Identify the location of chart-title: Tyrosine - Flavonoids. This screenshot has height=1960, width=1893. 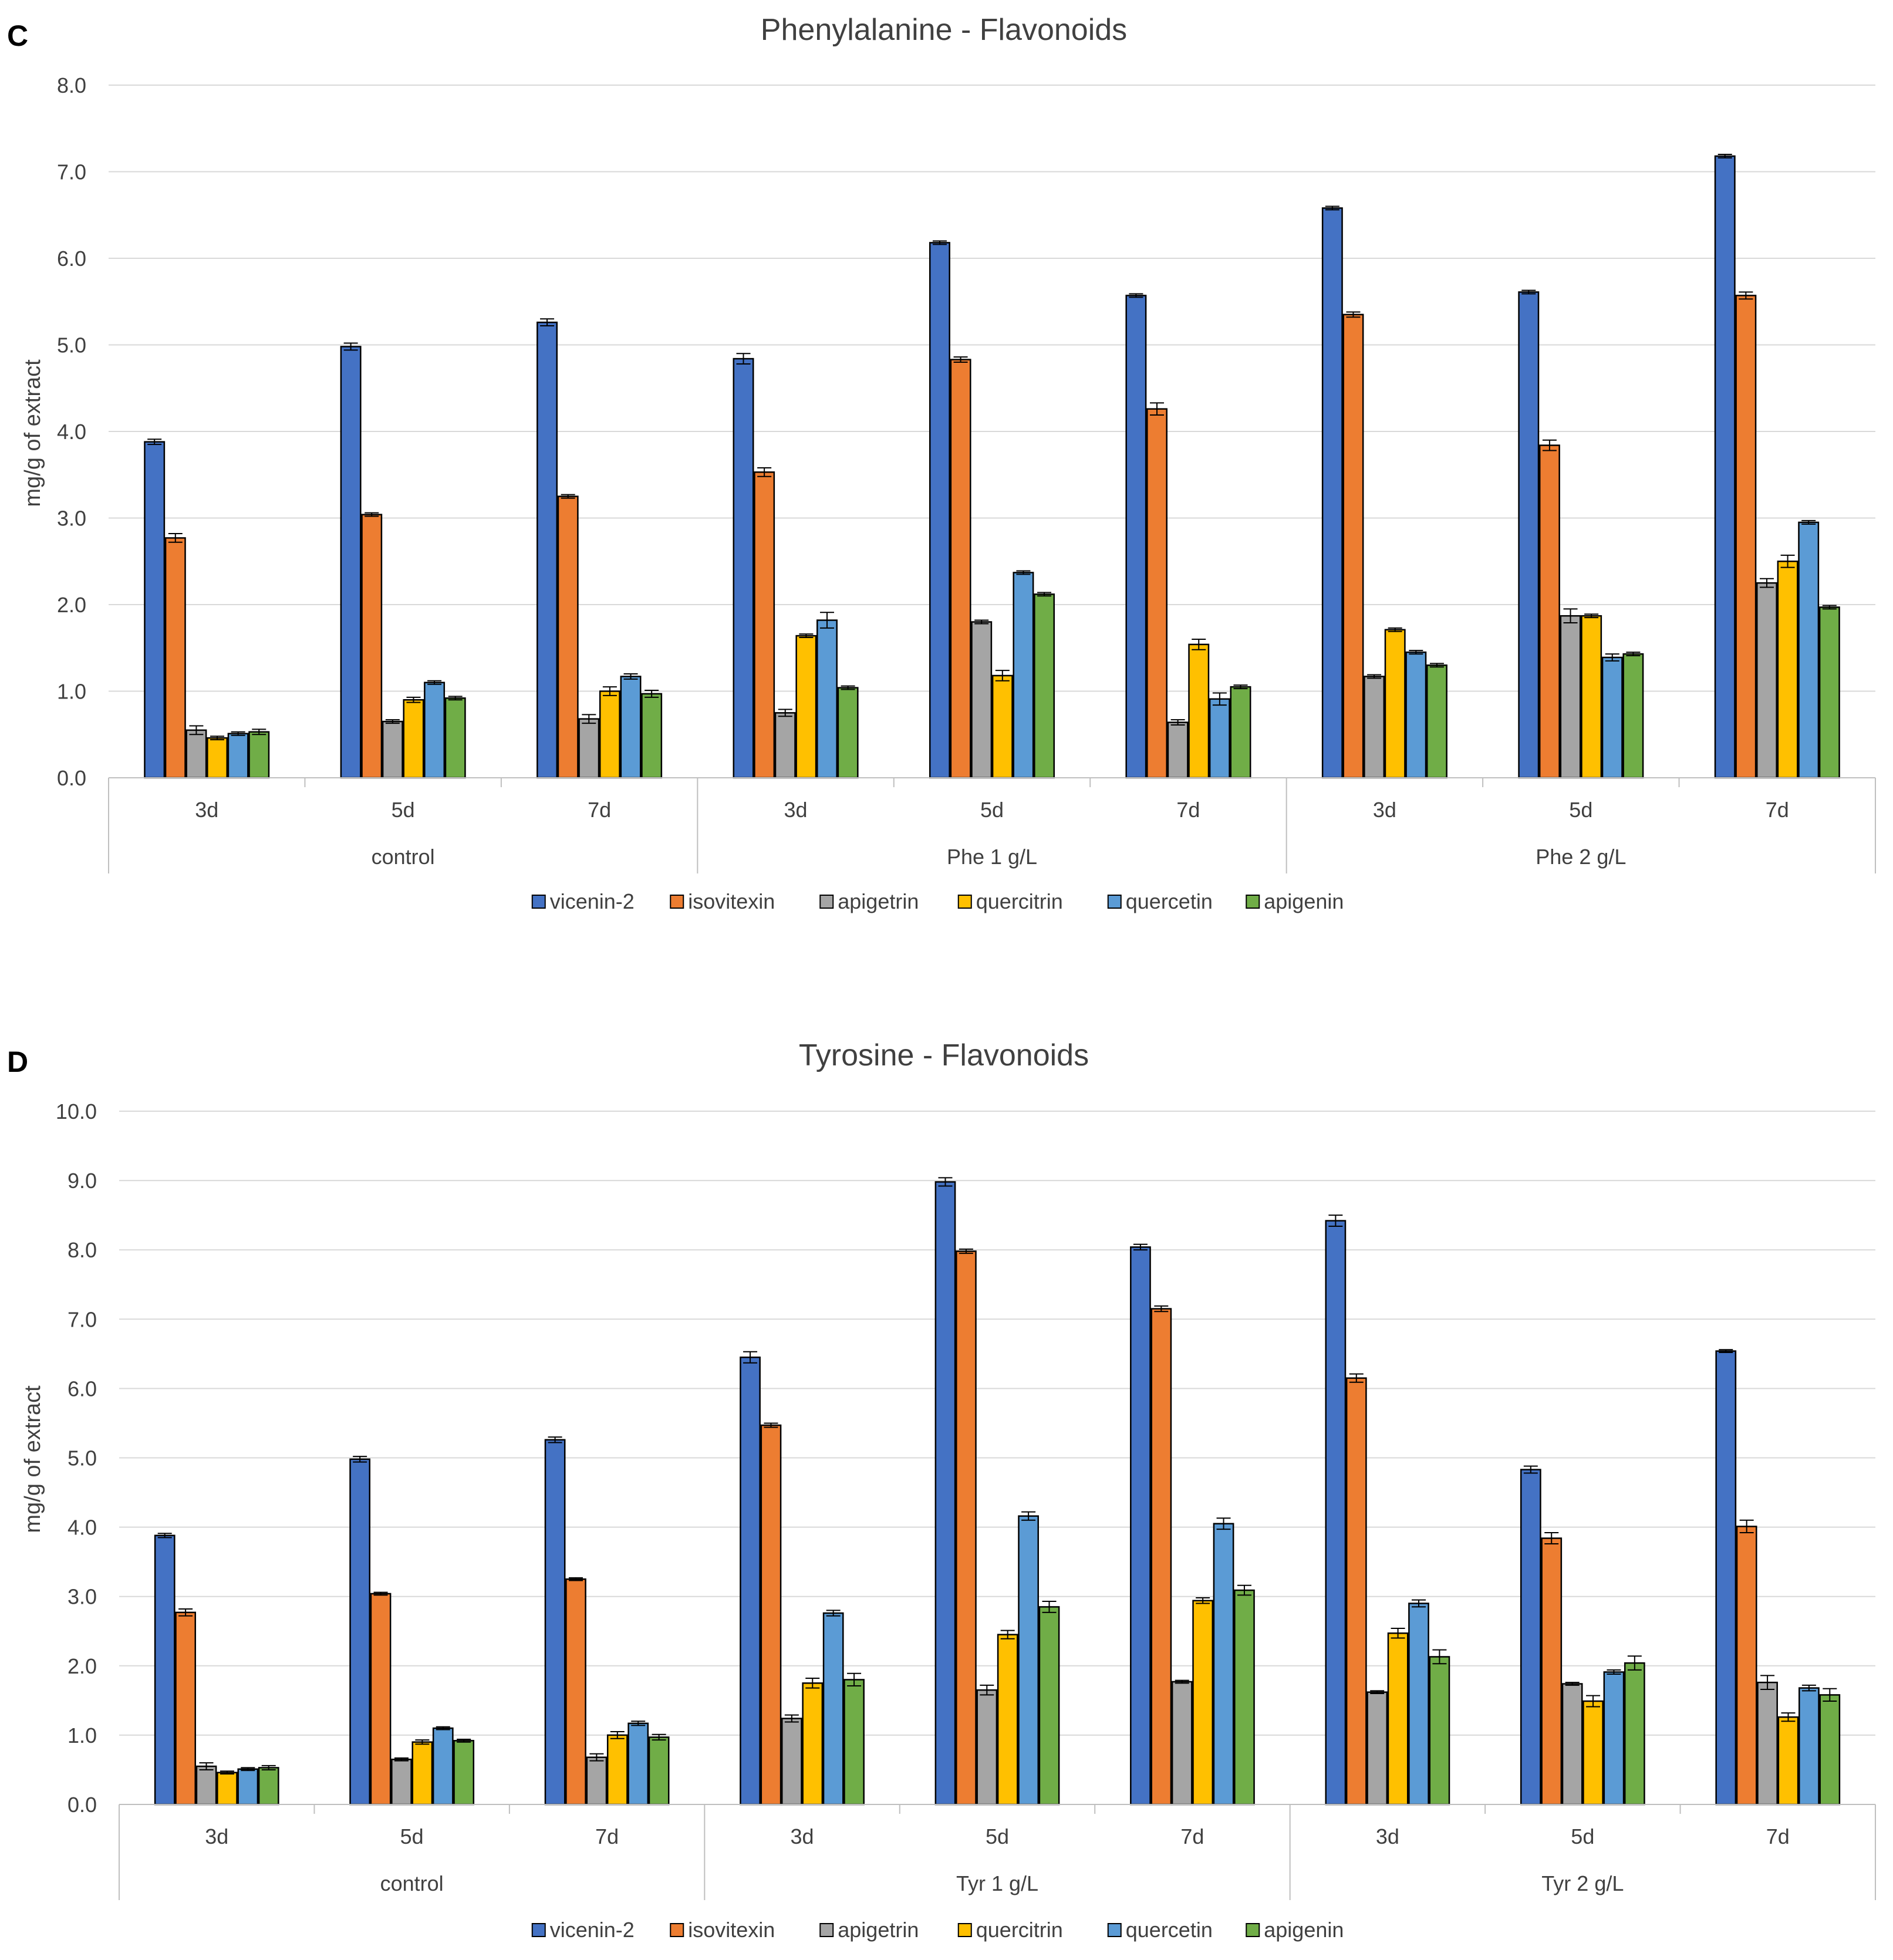
(944, 1055).